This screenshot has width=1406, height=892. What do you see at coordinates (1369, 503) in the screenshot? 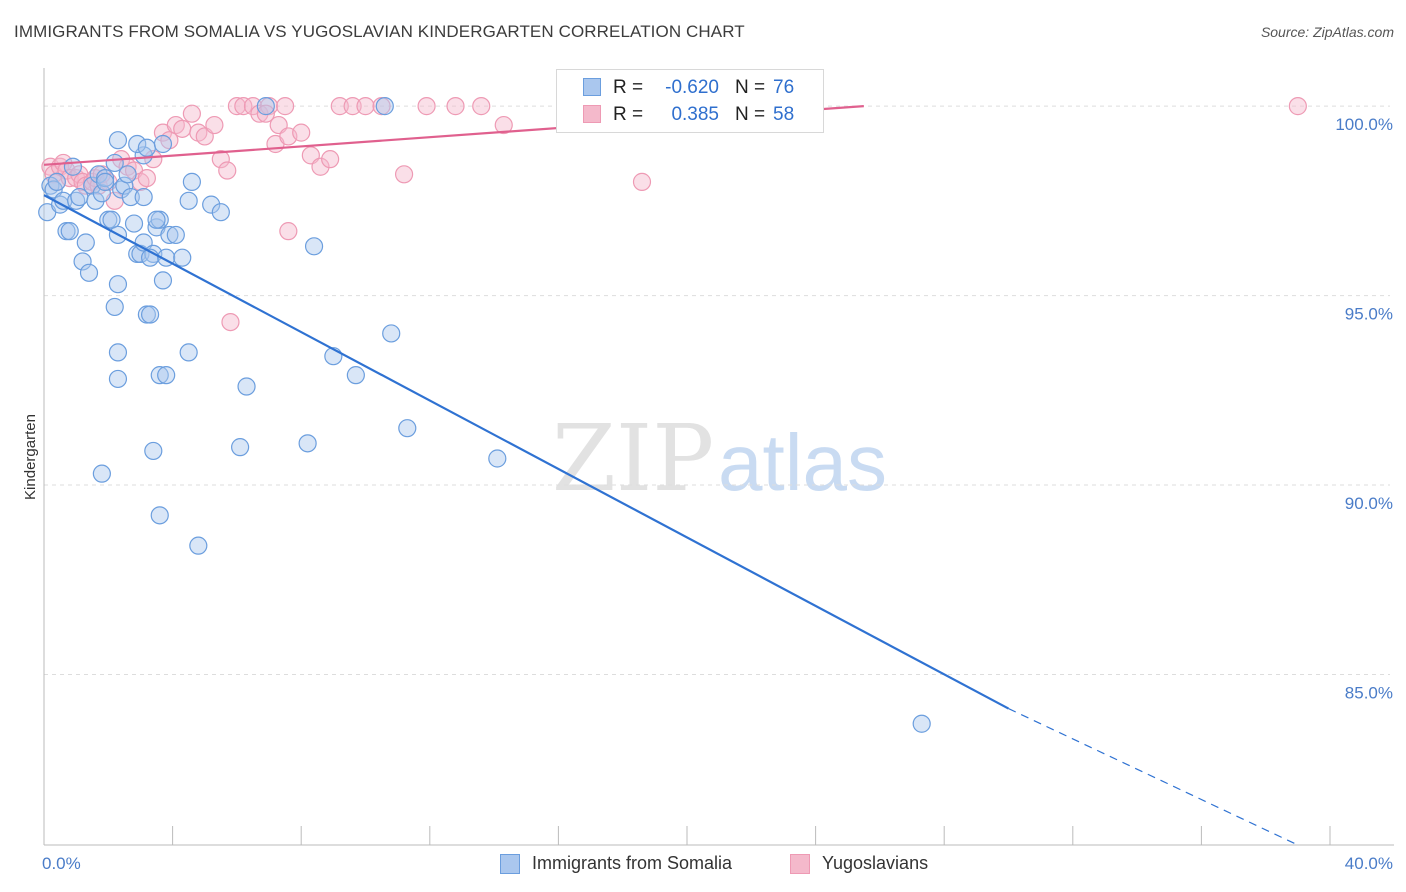
I see `y-tick-label: 90.0%` at bounding box center [1369, 503].